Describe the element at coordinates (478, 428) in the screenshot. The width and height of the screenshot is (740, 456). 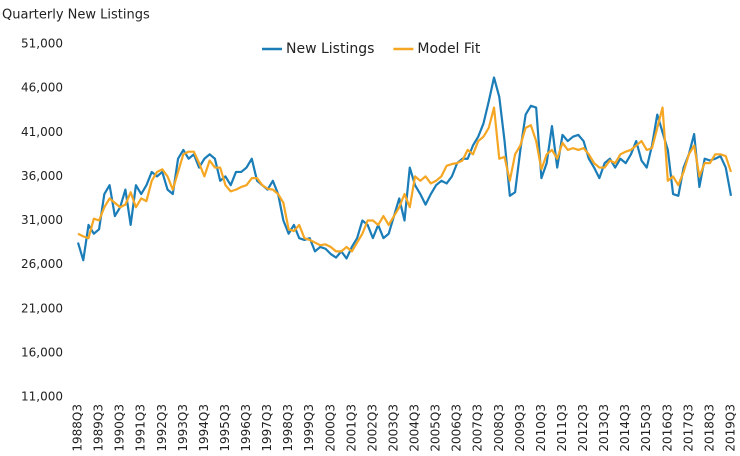
I see `x-tick-label: 2007Q3` at that location.